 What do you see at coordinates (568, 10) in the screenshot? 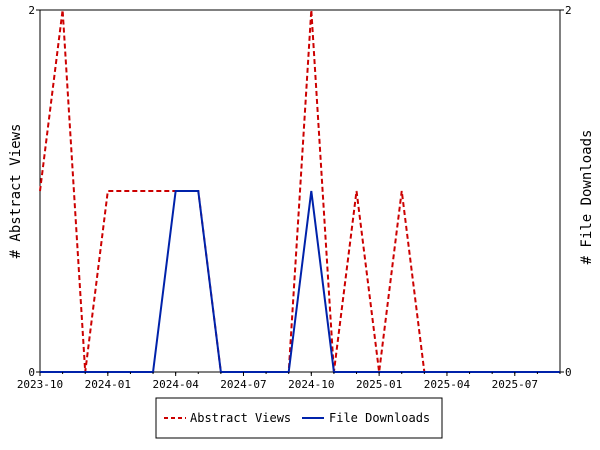
I see `y-right-tick-top: 2` at bounding box center [568, 10].